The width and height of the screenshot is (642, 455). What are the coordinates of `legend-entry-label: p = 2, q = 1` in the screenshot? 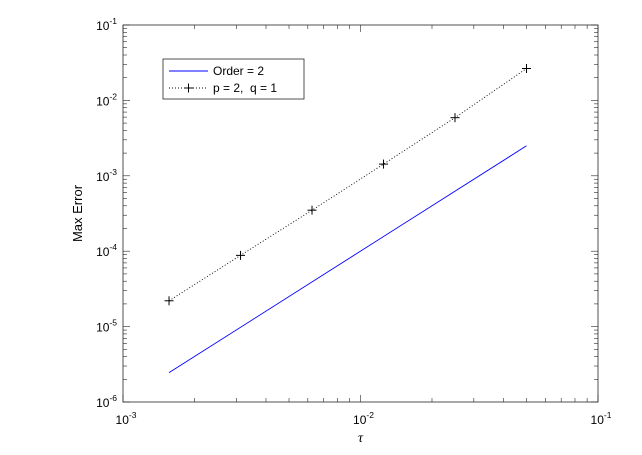 It's located at (245, 88).